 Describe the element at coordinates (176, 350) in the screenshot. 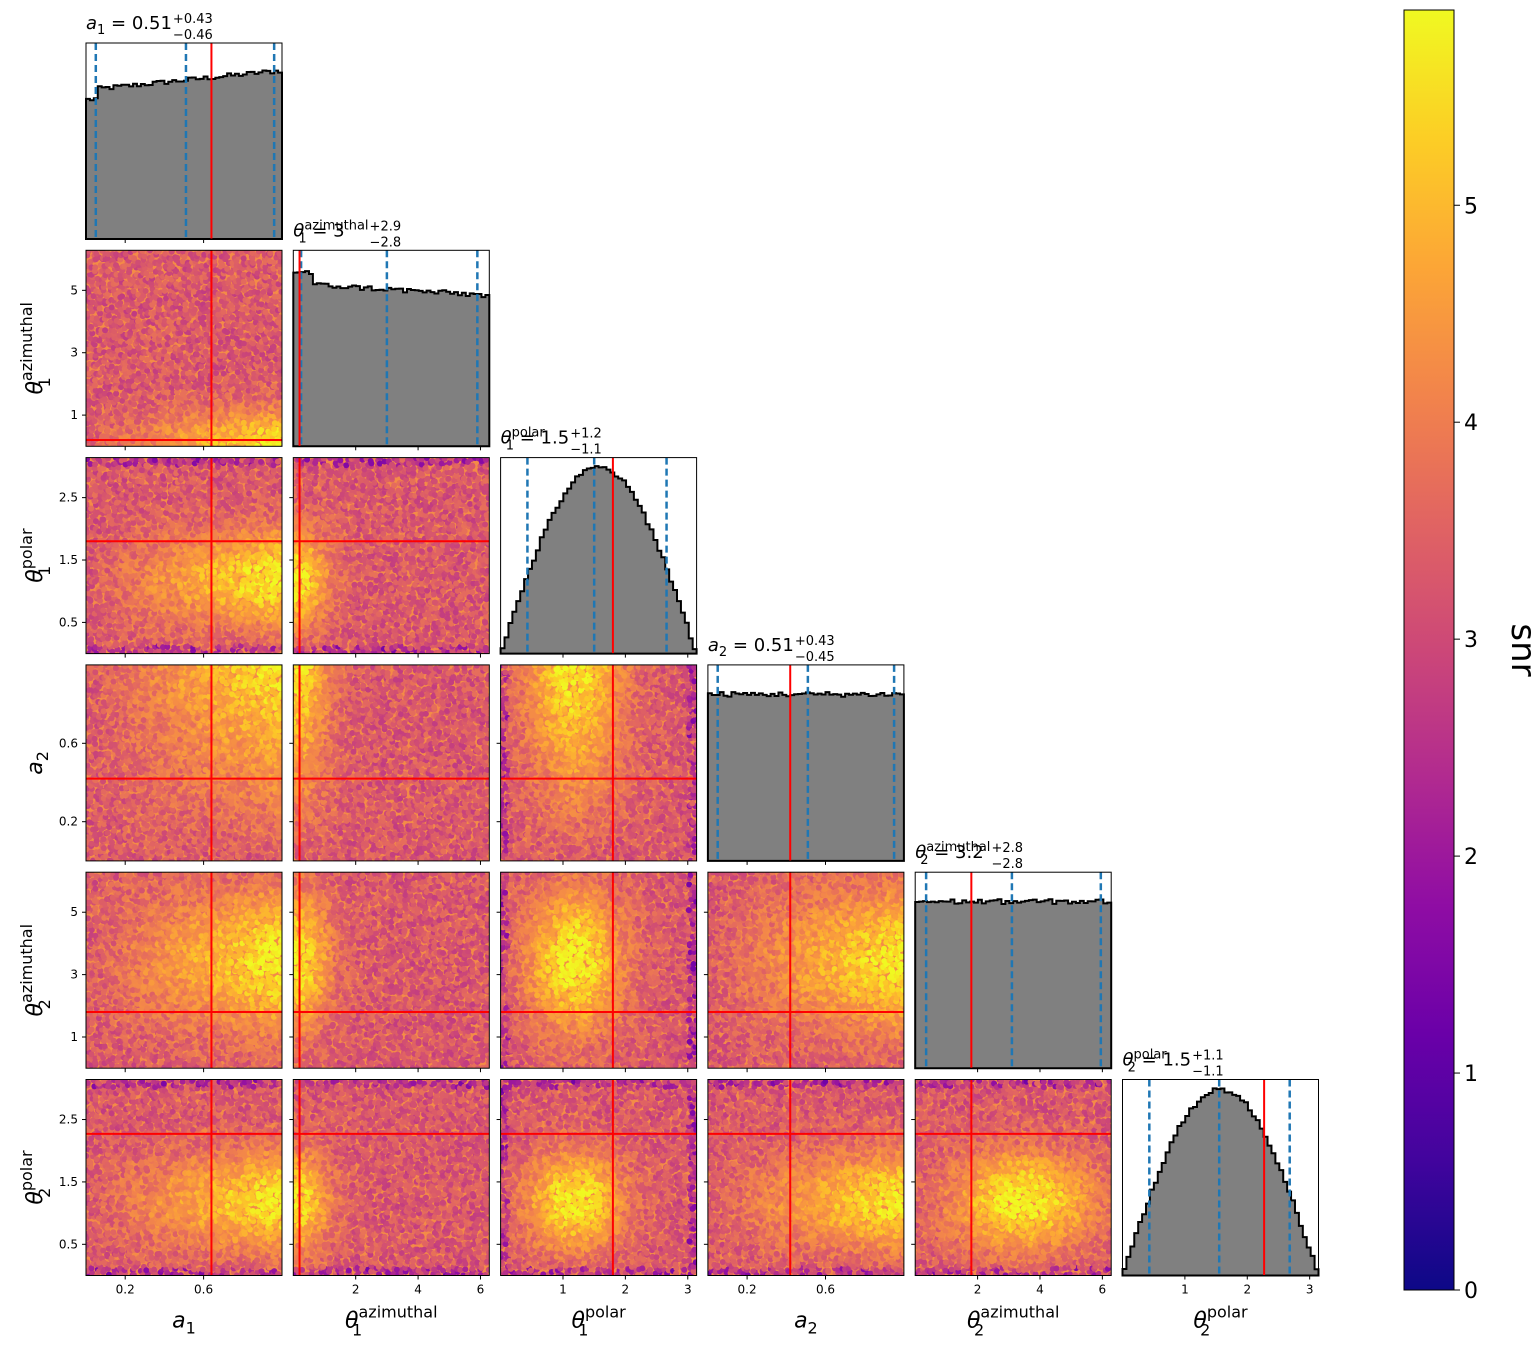

I see `panel-1-0: 135` at that location.